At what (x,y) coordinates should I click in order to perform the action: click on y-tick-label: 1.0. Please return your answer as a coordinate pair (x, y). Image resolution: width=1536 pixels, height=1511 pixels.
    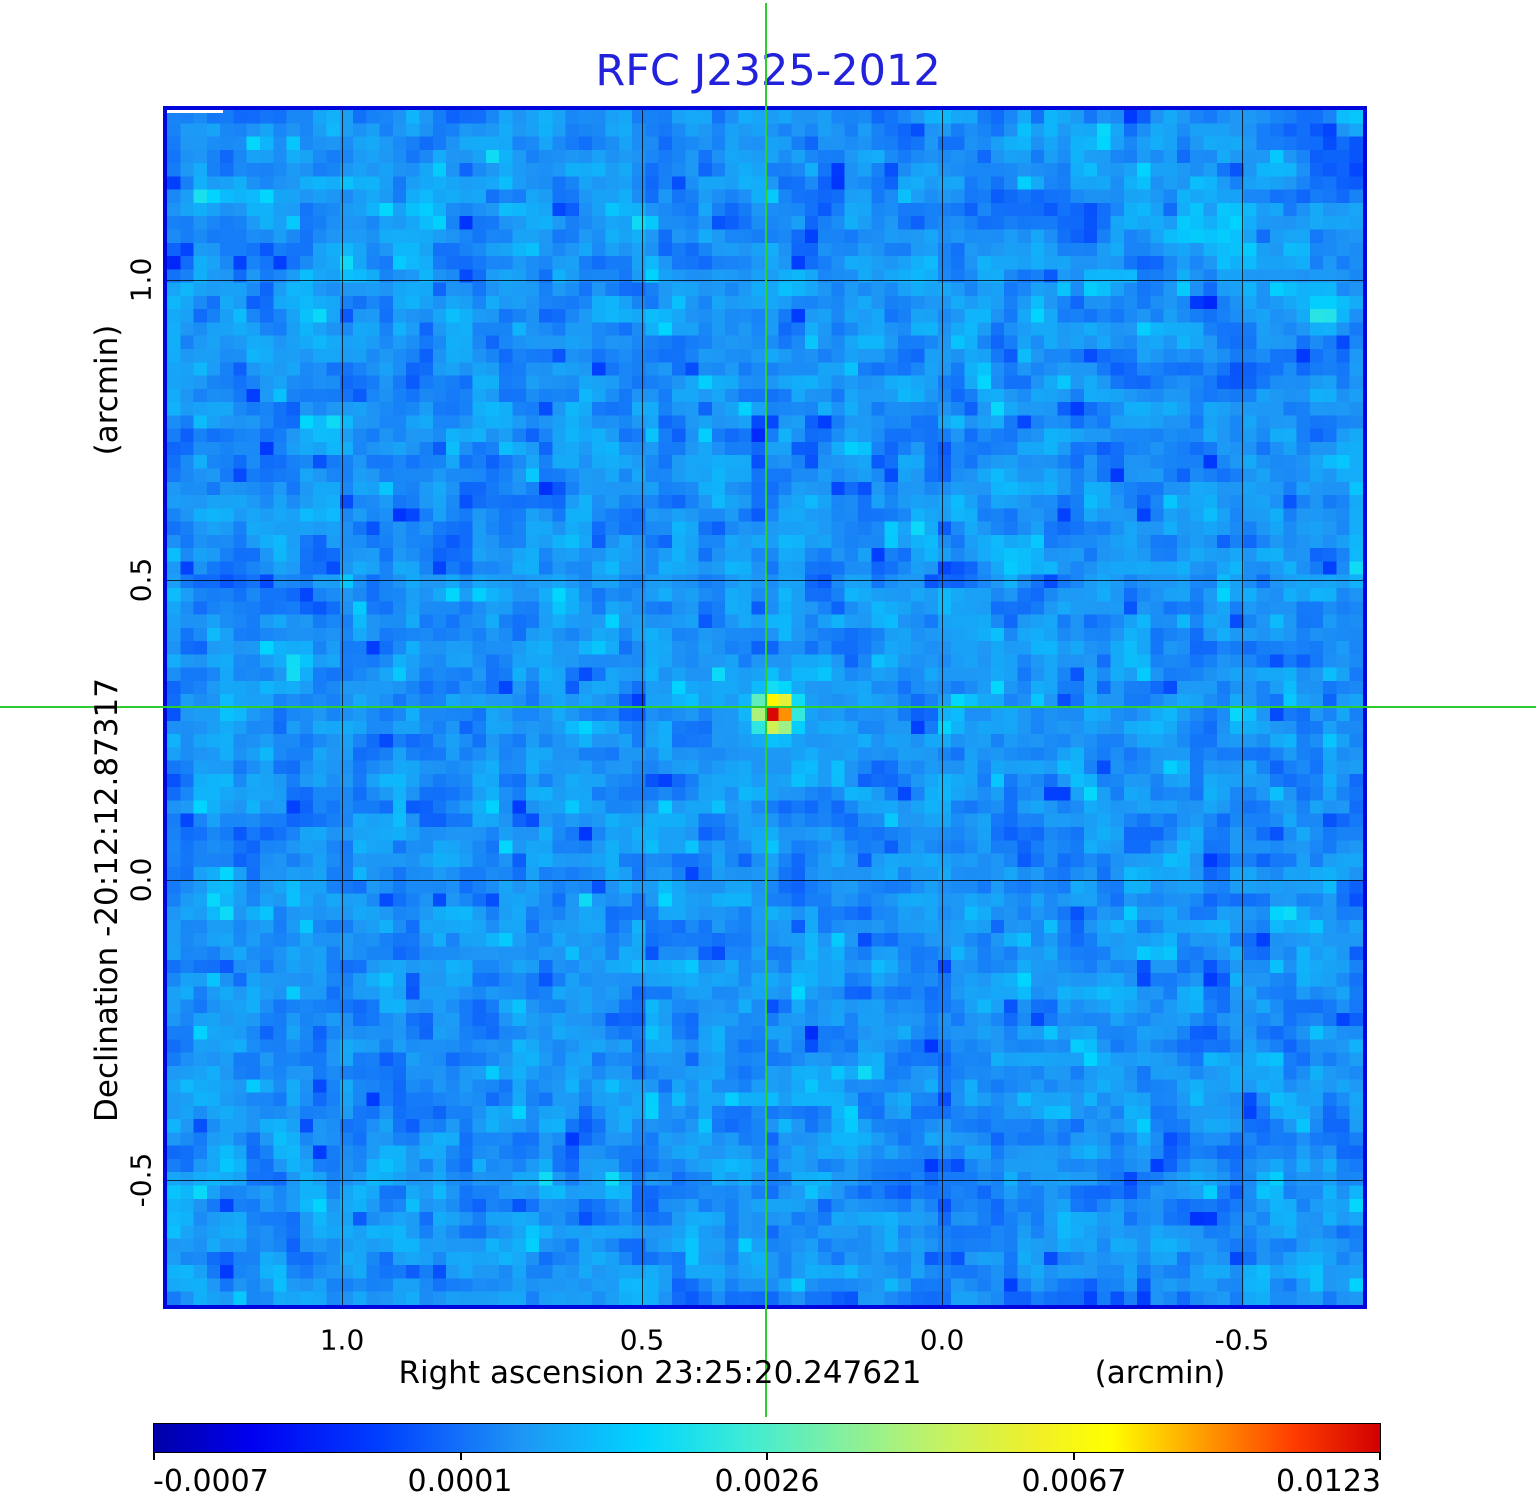
    Looking at the image, I should click on (141, 280).